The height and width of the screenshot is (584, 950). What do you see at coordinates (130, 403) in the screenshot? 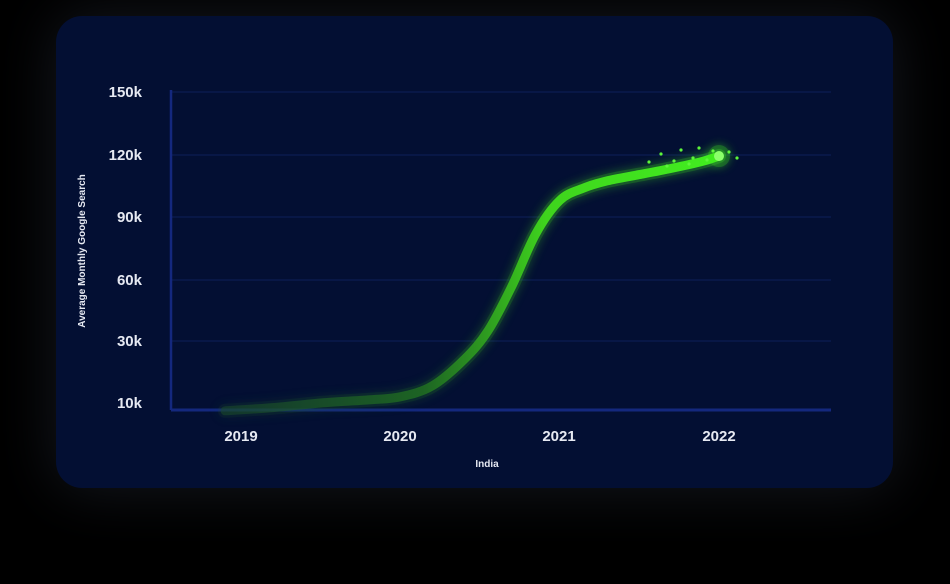
I see `y-tick-label: 10k` at bounding box center [130, 403].